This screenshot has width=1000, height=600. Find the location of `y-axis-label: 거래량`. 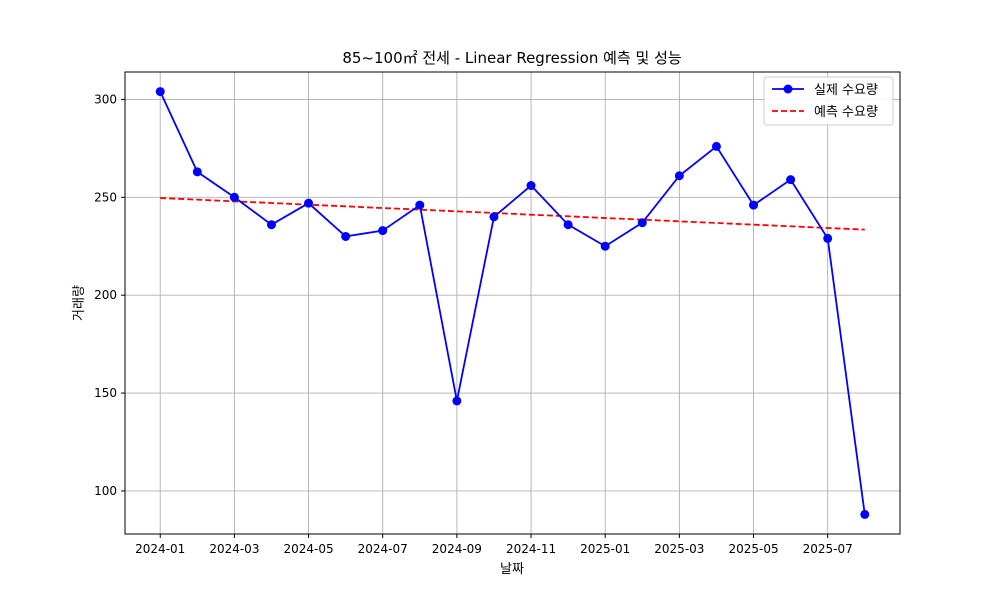

y-axis-label: 거래량 is located at coordinates (79, 303).